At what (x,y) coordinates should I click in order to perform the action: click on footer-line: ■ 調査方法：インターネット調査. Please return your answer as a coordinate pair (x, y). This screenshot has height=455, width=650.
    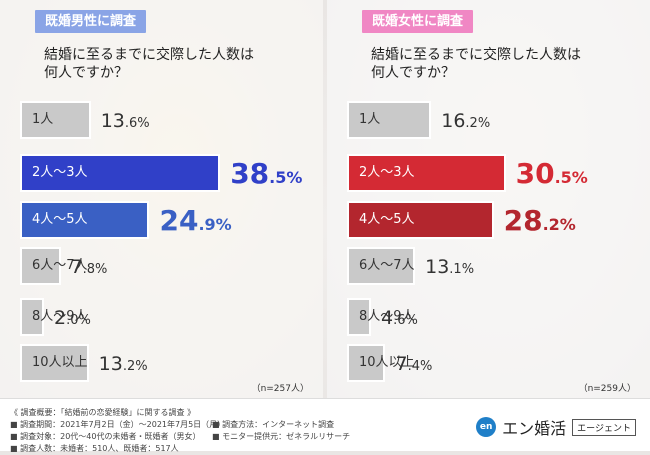
    Looking at the image, I should click on (273, 424).